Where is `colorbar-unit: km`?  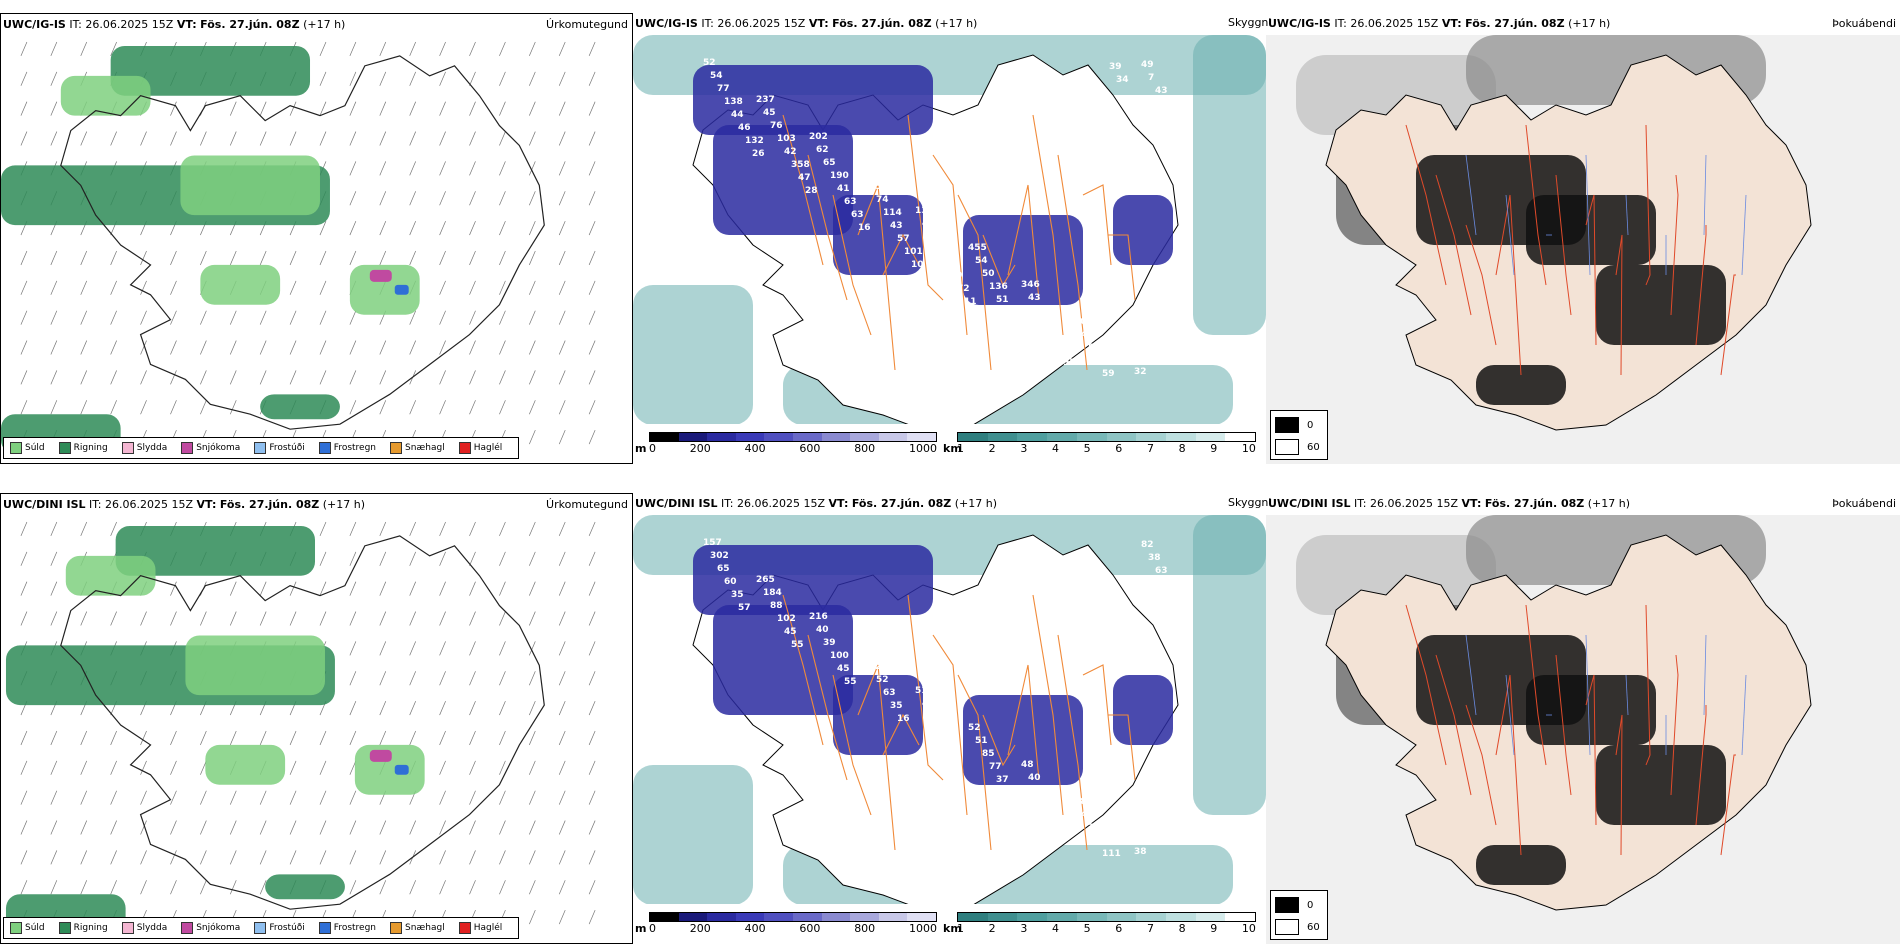 colorbar-unit: km is located at coordinates (952, 928).